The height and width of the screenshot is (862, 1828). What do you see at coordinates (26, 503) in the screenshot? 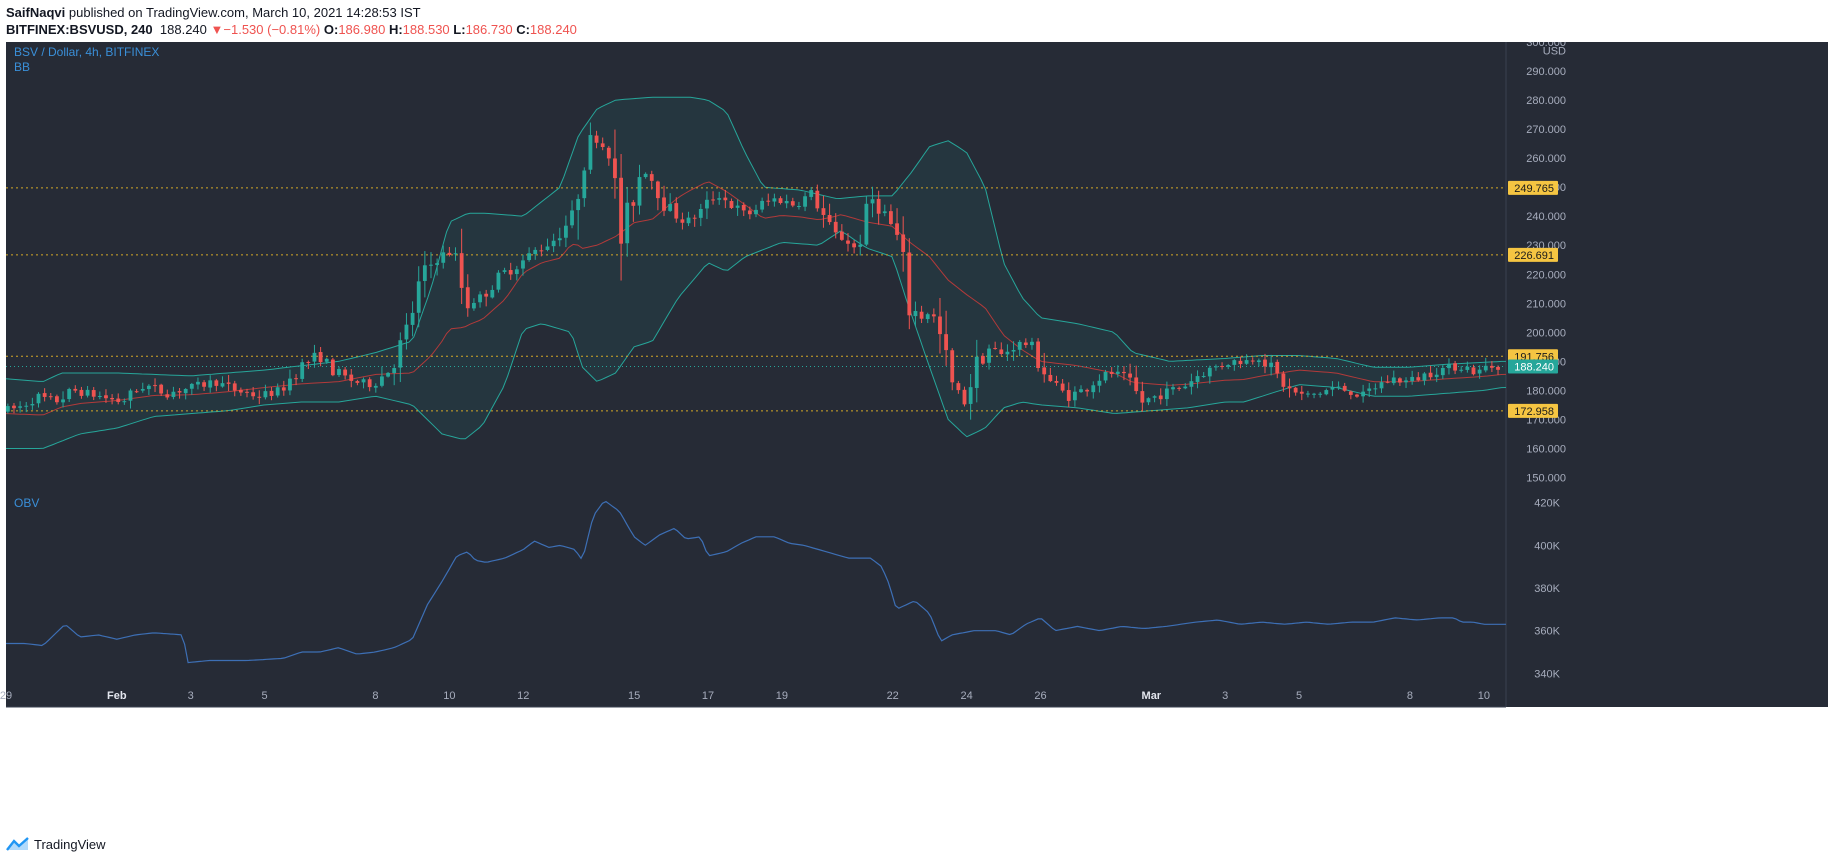
I see `obv-legend-label: OBV` at bounding box center [26, 503].